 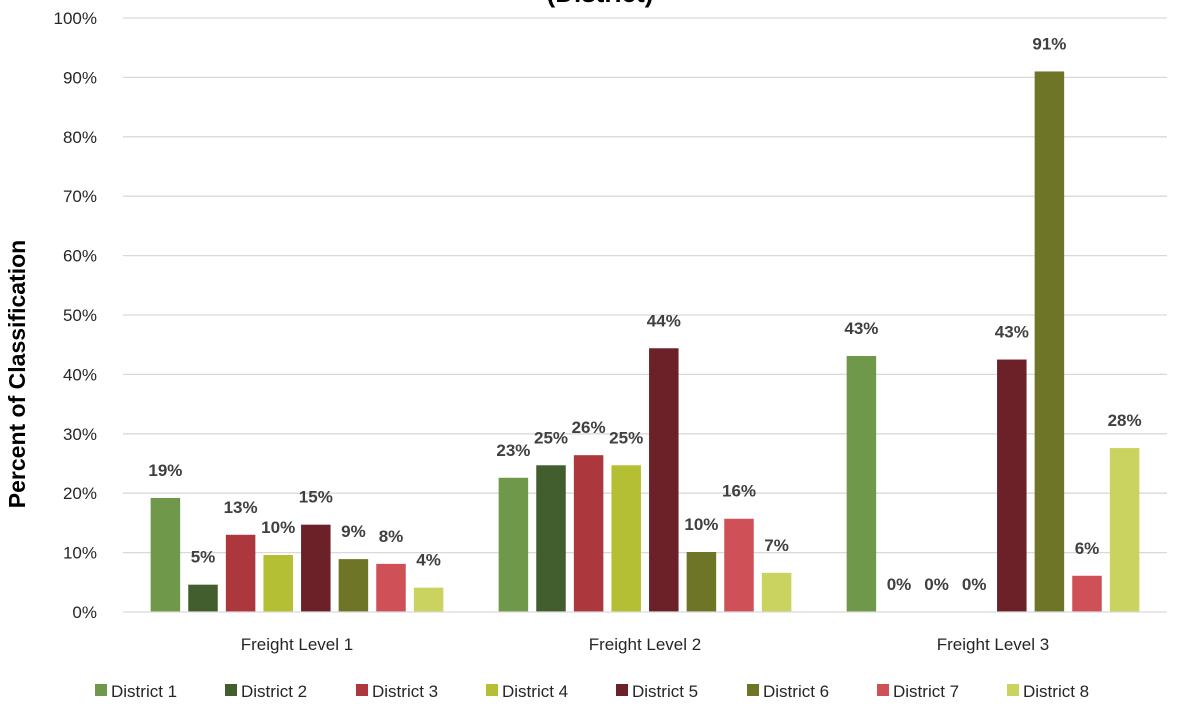 I want to click on data-label: 16%, so click(x=739, y=491).